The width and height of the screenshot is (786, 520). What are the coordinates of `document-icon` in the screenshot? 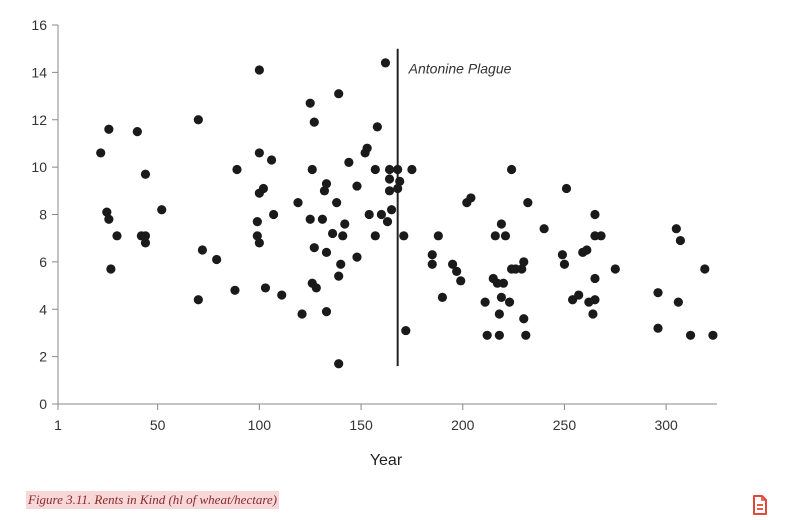 It's located at (760, 505).